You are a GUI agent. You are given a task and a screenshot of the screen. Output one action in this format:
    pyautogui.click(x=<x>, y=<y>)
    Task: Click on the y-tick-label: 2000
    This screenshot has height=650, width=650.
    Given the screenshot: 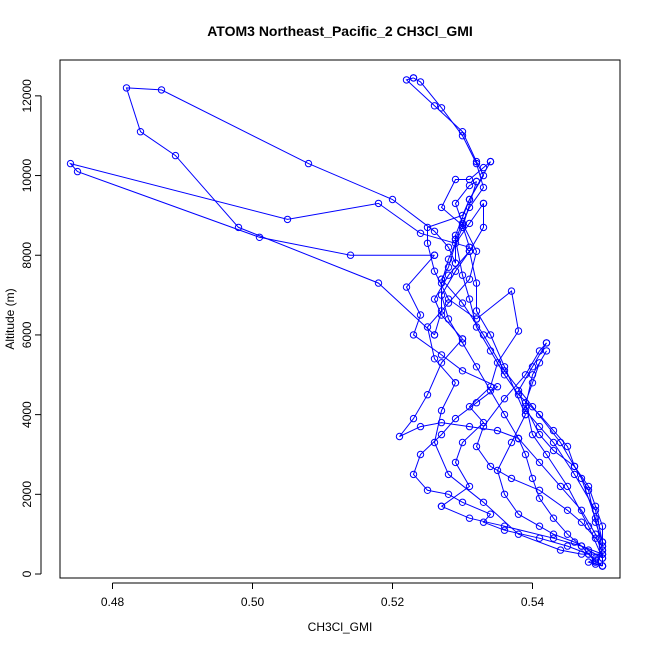 What is the action you would take?
    pyautogui.click(x=27, y=494)
    